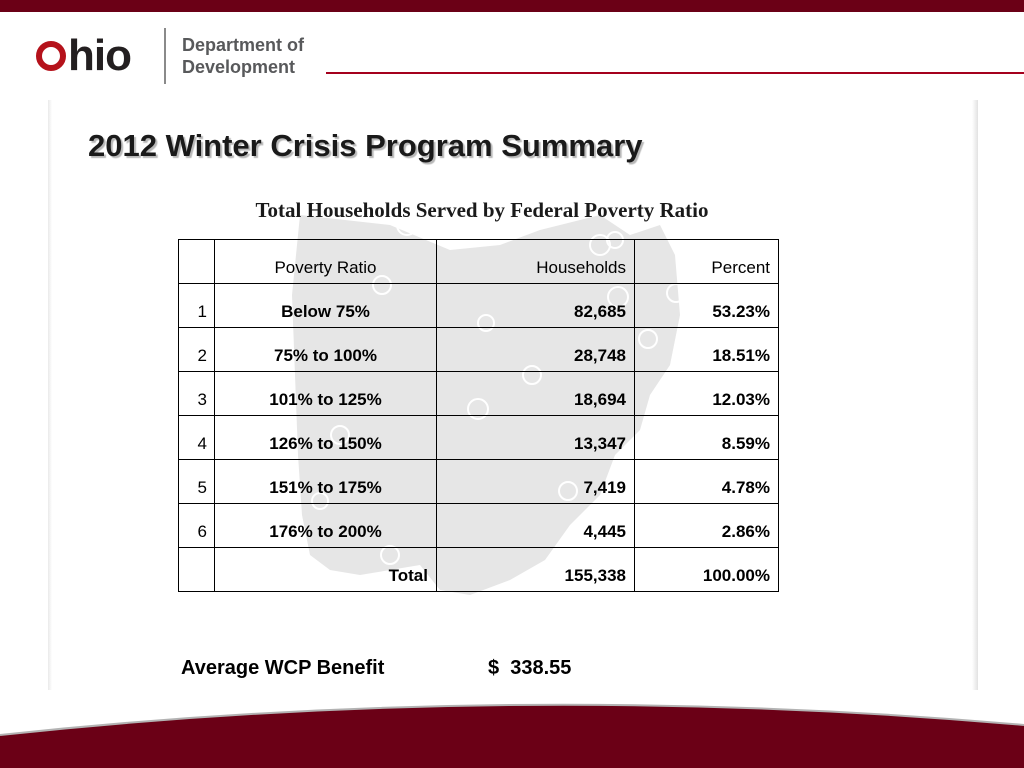  Describe the element at coordinates (196, 349) in the screenshot. I see `row-index: 2` at that location.